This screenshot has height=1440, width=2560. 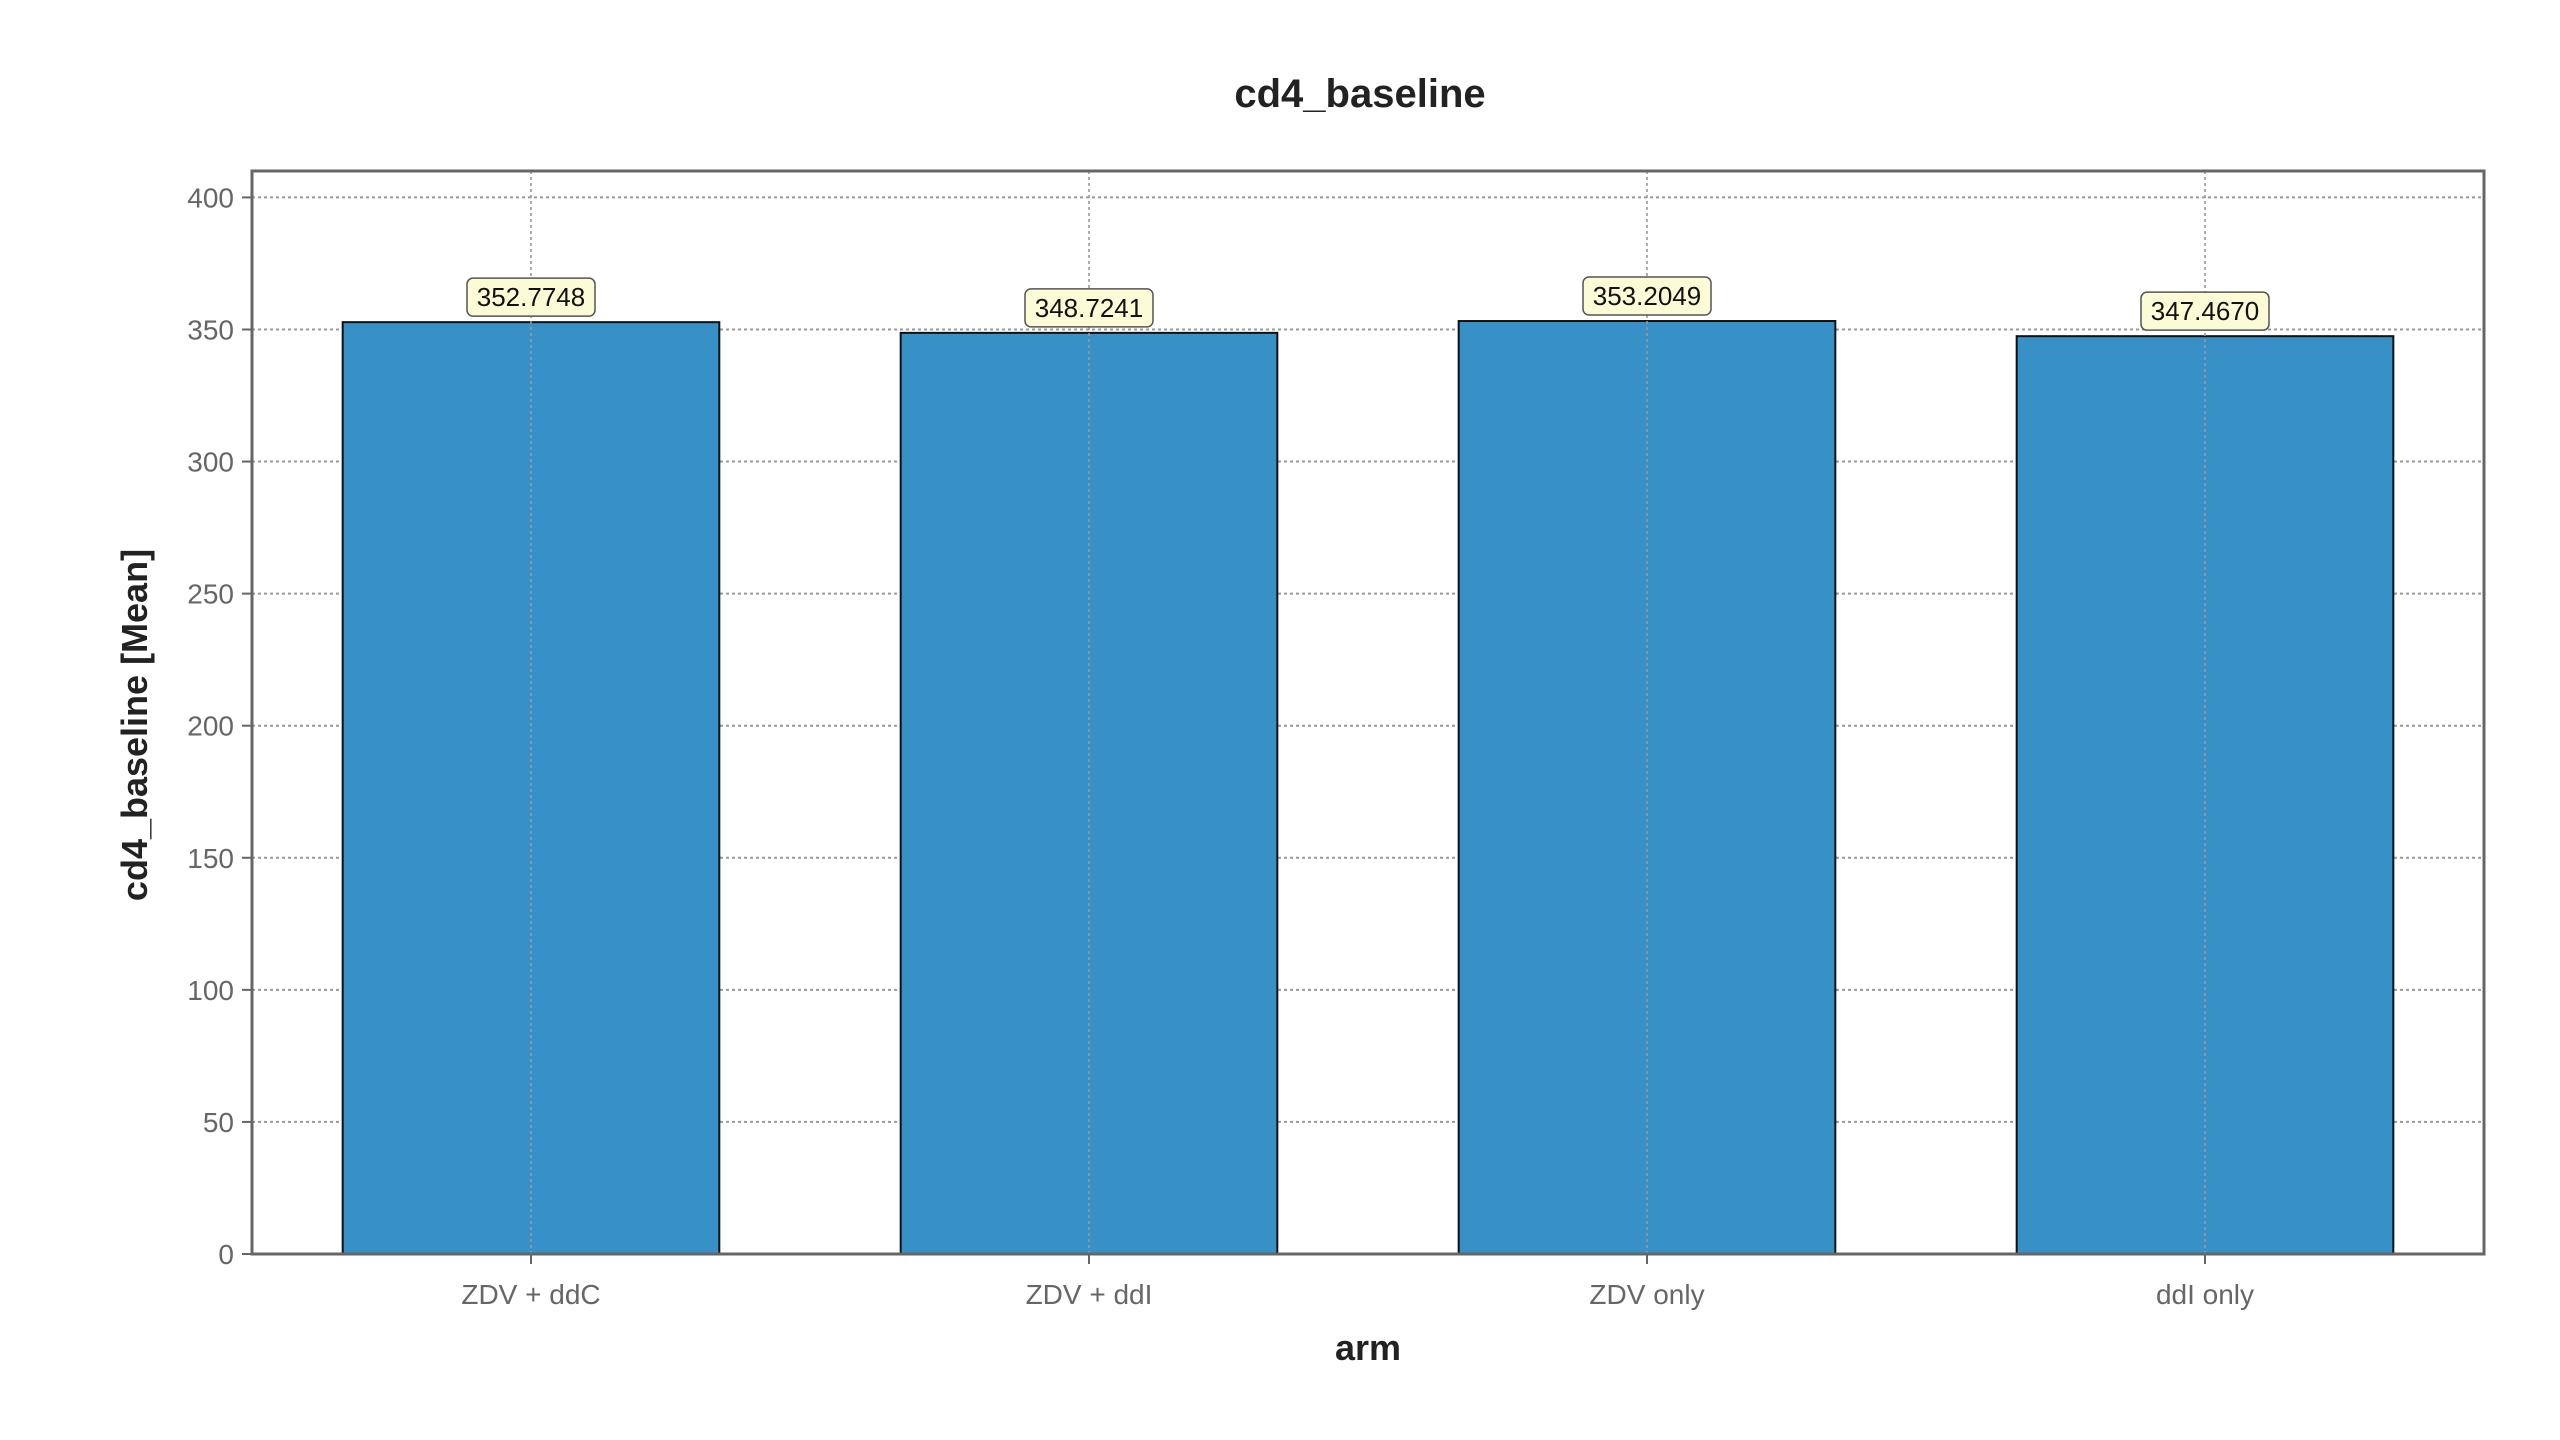 I want to click on y-axis-ticks: 0 50 100 150 200 250 300 350 400, so click(x=219, y=726).